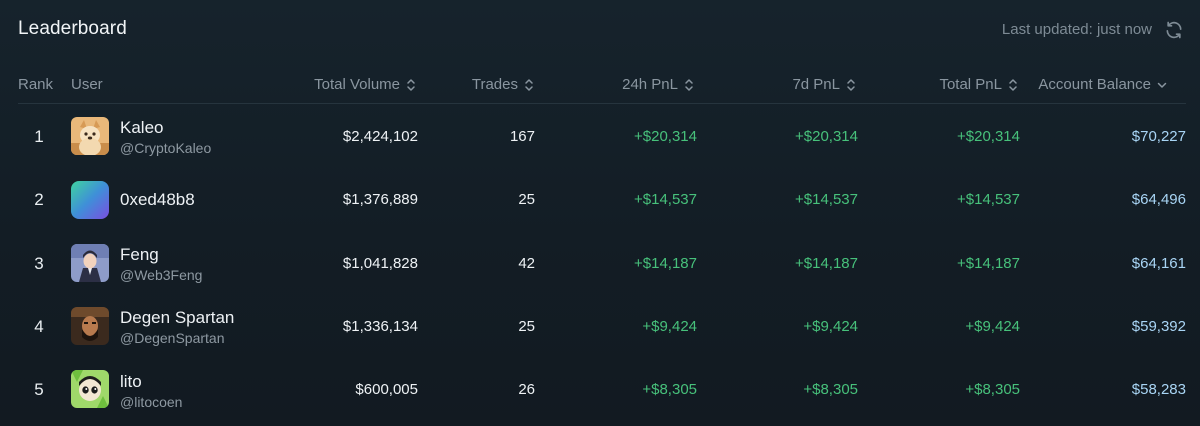 This screenshot has height=426, width=1200. What do you see at coordinates (830, 389) in the screenshot?
I see `pnl-7d-cell: +$8,305` at bounding box center [830, 389].